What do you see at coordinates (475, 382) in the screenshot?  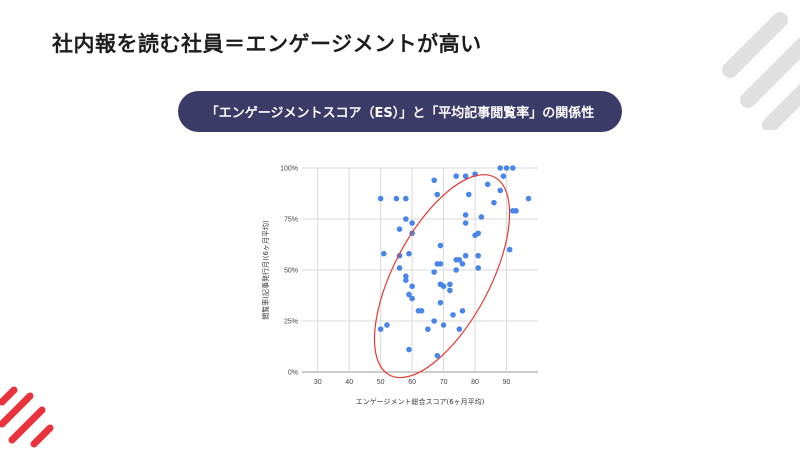 I see `x-tick-label: 80` at bounding box center [475, 382].